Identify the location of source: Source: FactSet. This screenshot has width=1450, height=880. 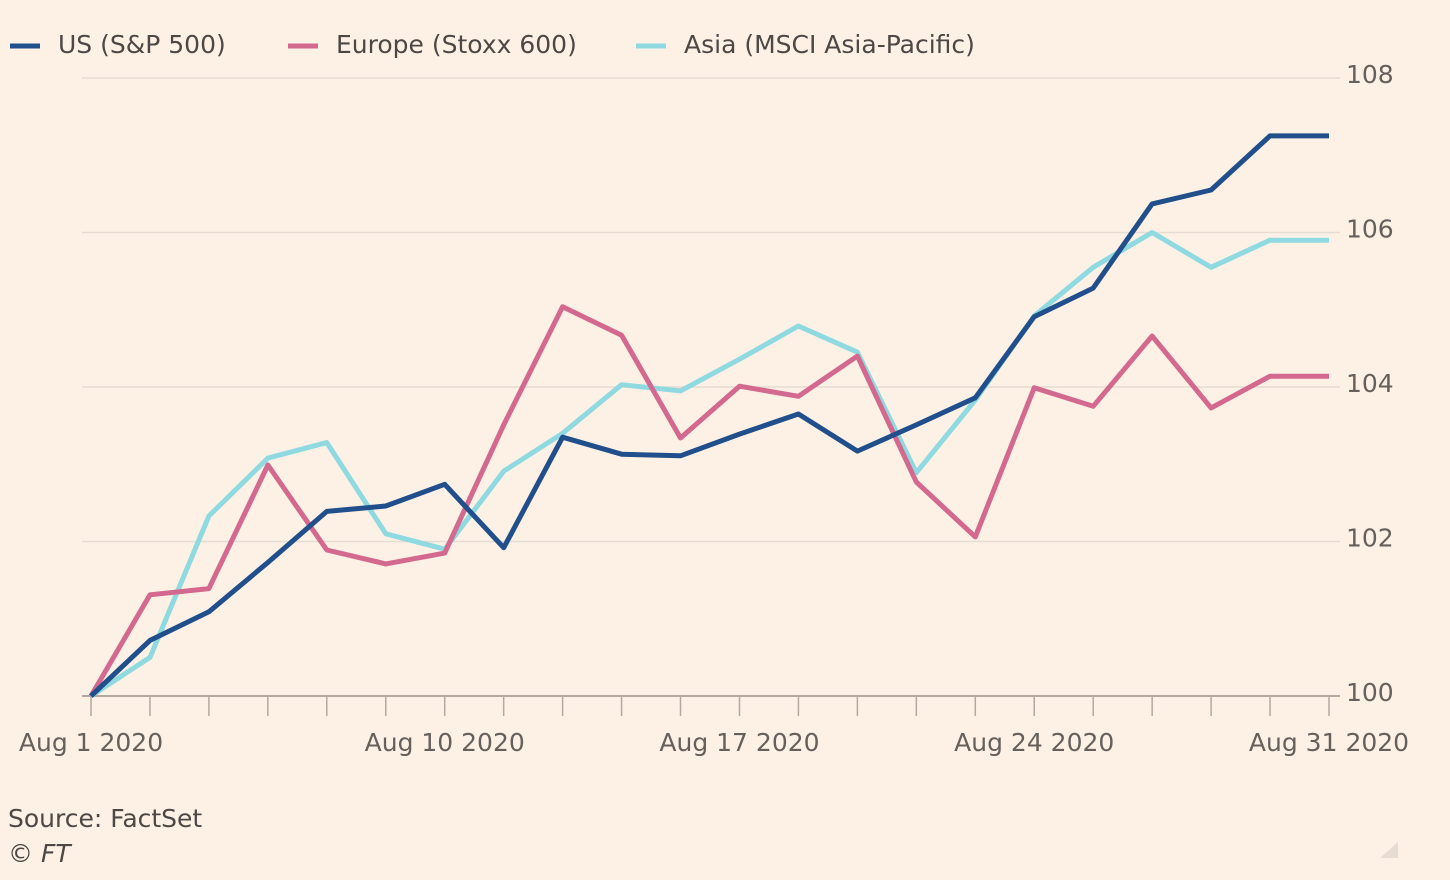
(105, 818).